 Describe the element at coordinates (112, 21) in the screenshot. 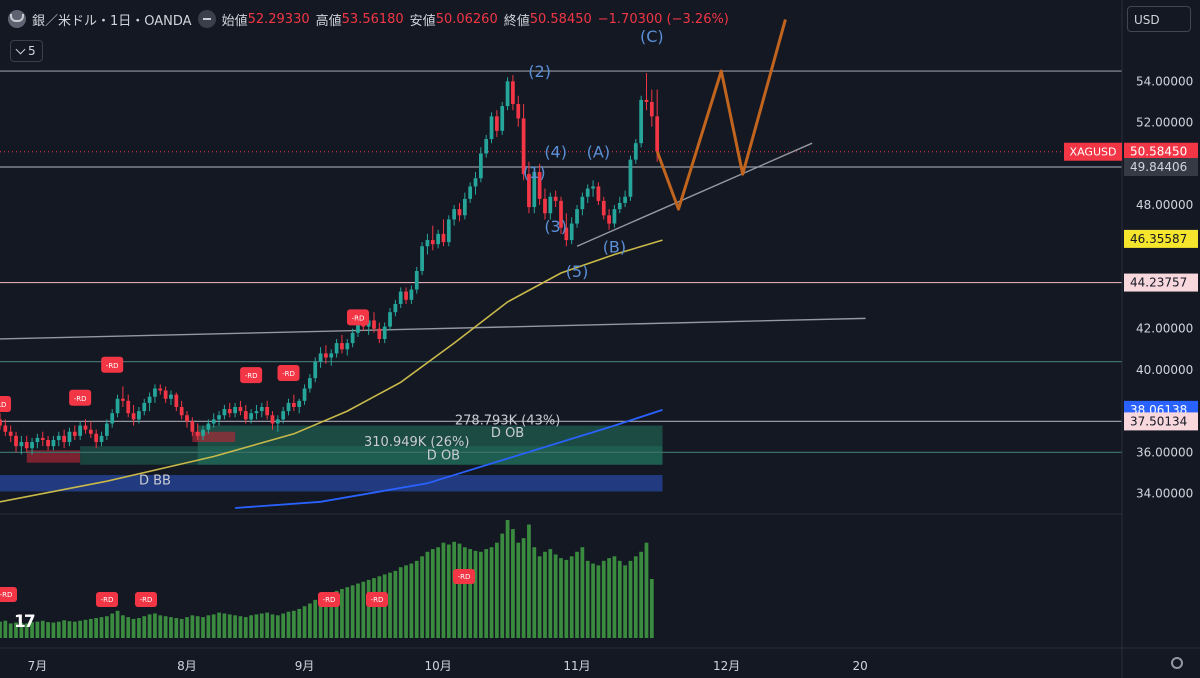

I see `symbol-title: 銀／米ドル・1日・OANDA` at that location.